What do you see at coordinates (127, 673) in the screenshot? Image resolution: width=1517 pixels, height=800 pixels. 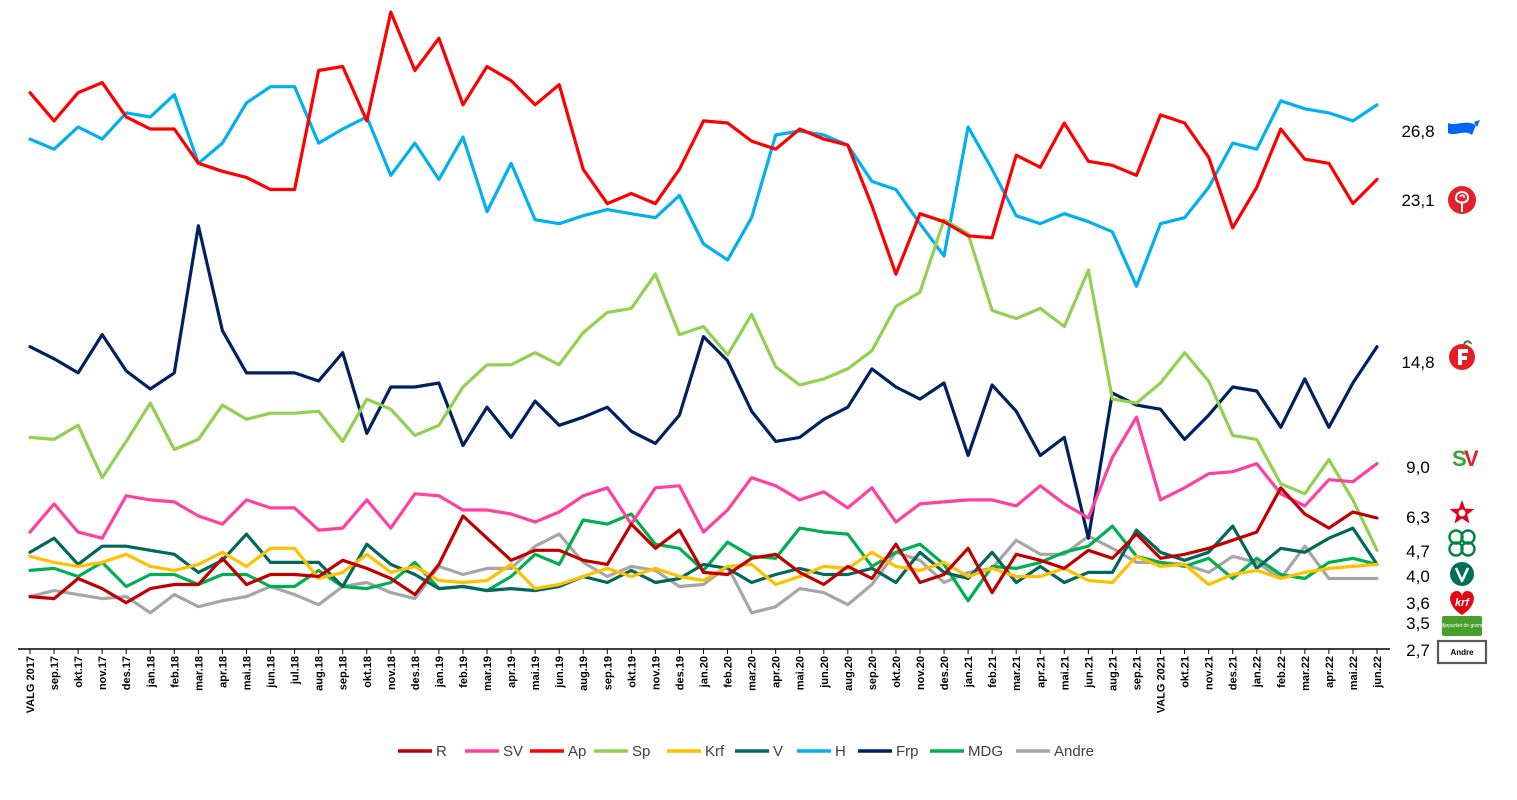 I see `x-tick-label: des.17` at bounding box center [127, 673].